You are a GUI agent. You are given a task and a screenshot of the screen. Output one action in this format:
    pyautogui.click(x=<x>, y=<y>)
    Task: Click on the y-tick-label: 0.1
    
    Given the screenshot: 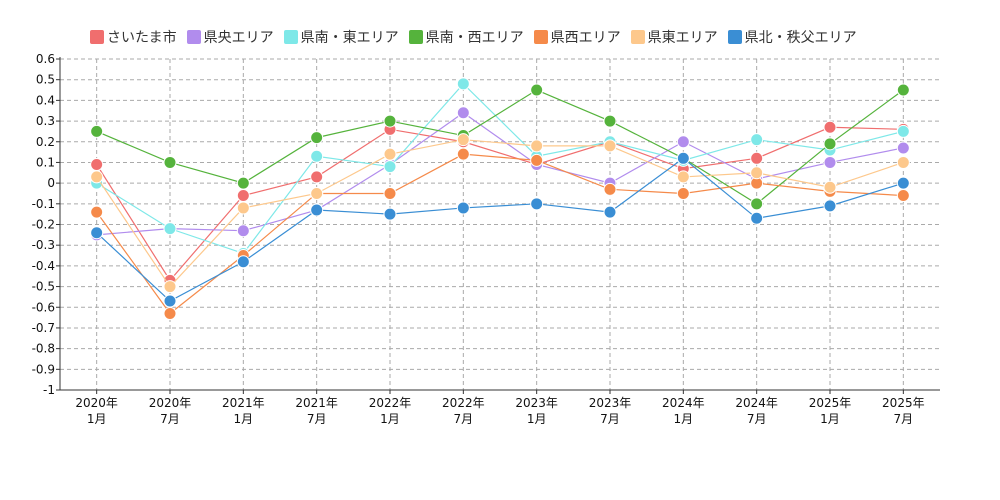 What is the action you would take?
    pyautogui.click(x=45, y=162)
    